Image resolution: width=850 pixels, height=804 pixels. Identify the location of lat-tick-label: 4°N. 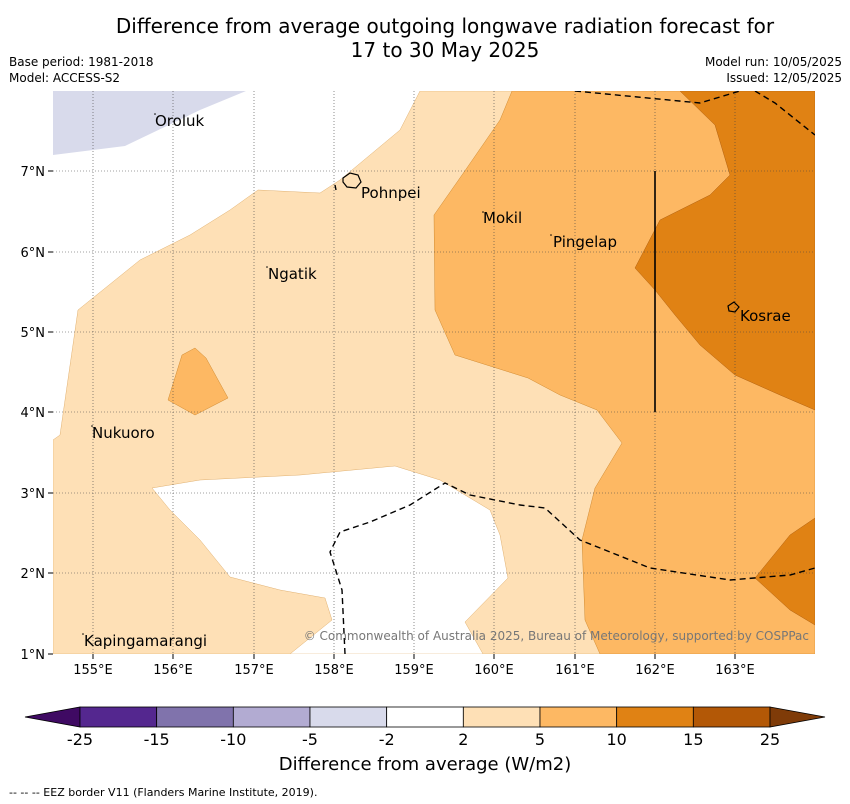
(33, 413).